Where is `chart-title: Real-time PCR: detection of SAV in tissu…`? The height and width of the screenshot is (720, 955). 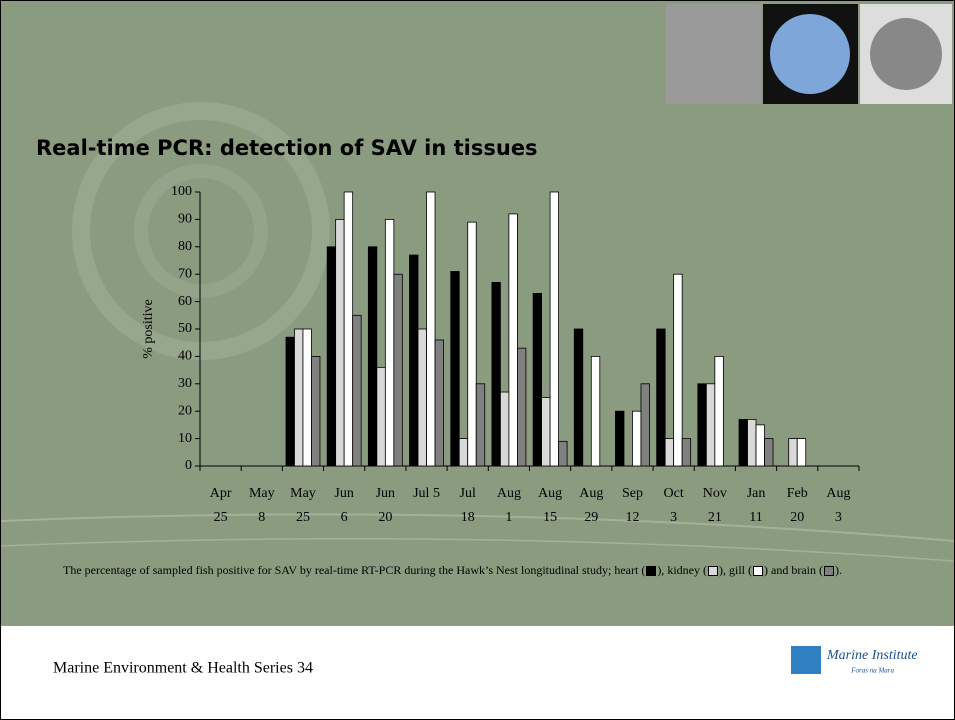
chart-title: Real-time PCR: detection of SAV in tissu… is located at coordinates (287, 148).